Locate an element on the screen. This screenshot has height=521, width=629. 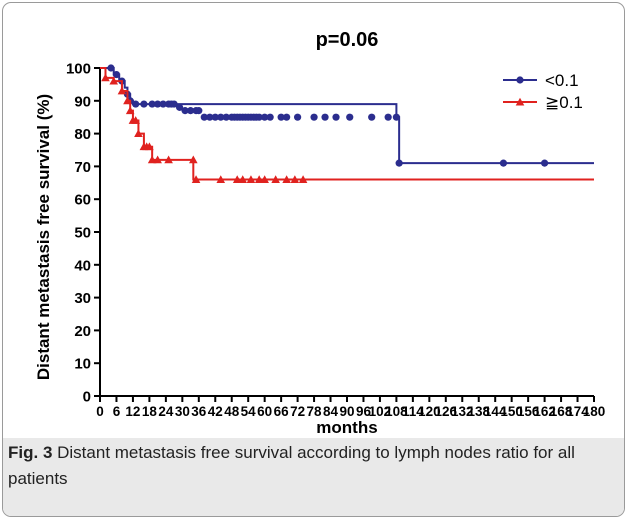
x-axis-label: months is located at coordinates (346, 427).